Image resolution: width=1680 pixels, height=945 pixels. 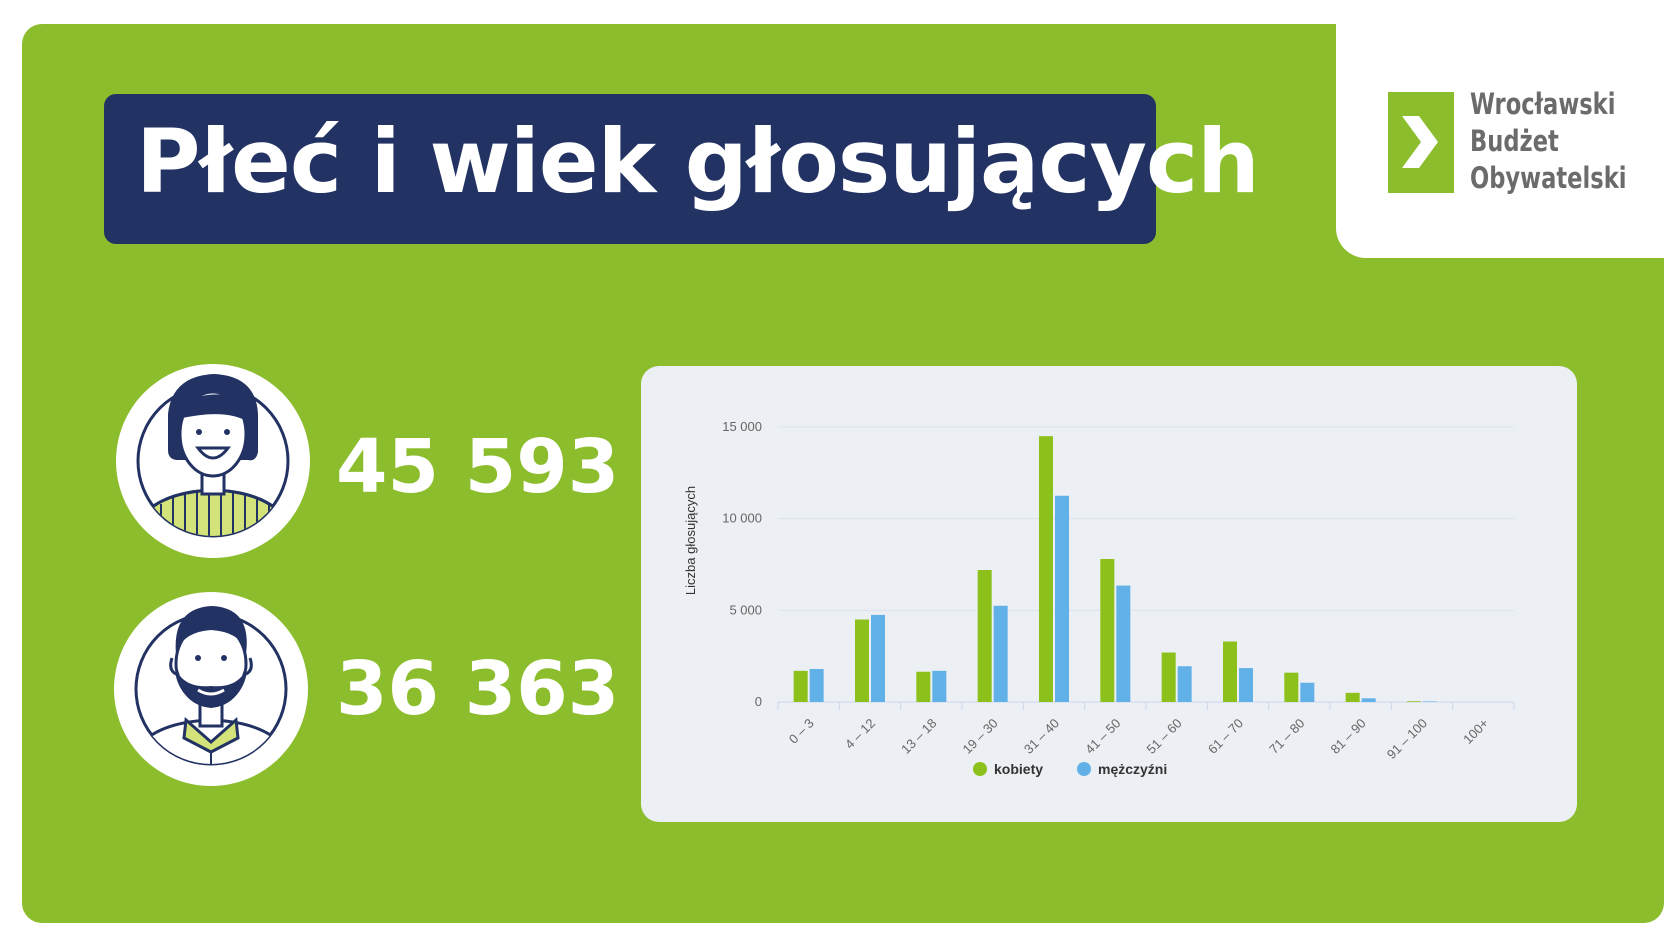 I want to click on x-tick-label: 100+, so click(x=1475, y=731).